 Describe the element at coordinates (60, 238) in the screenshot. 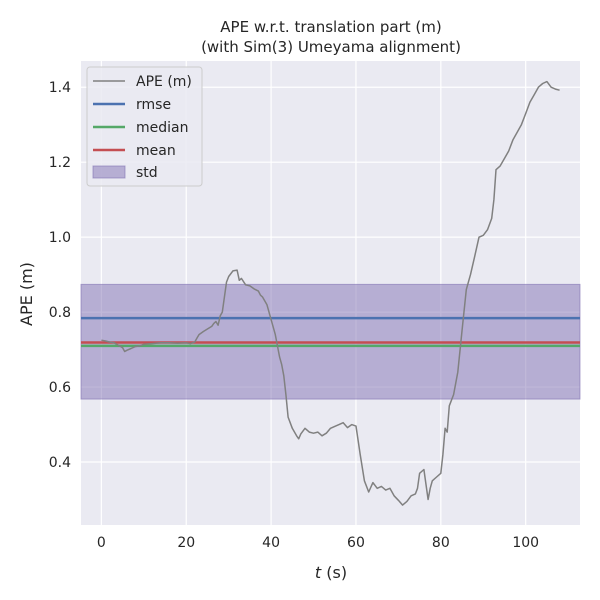

I see `y-tick-label: 1.0` at that location.